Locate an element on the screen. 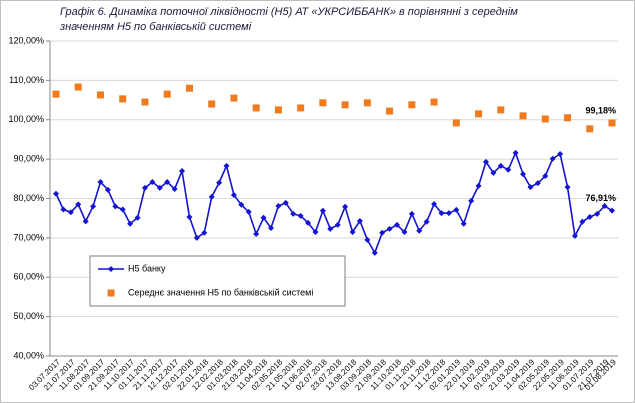 This screenshot has height=403, width=635. legend-box is located at coordinates (217, 281).